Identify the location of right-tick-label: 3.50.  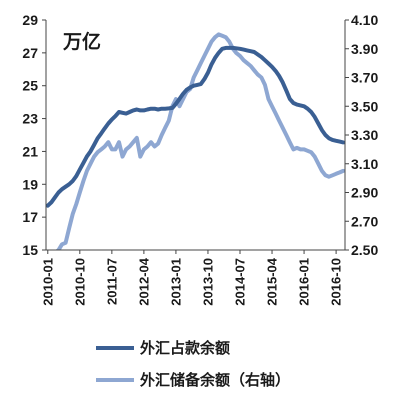
(364, 106).